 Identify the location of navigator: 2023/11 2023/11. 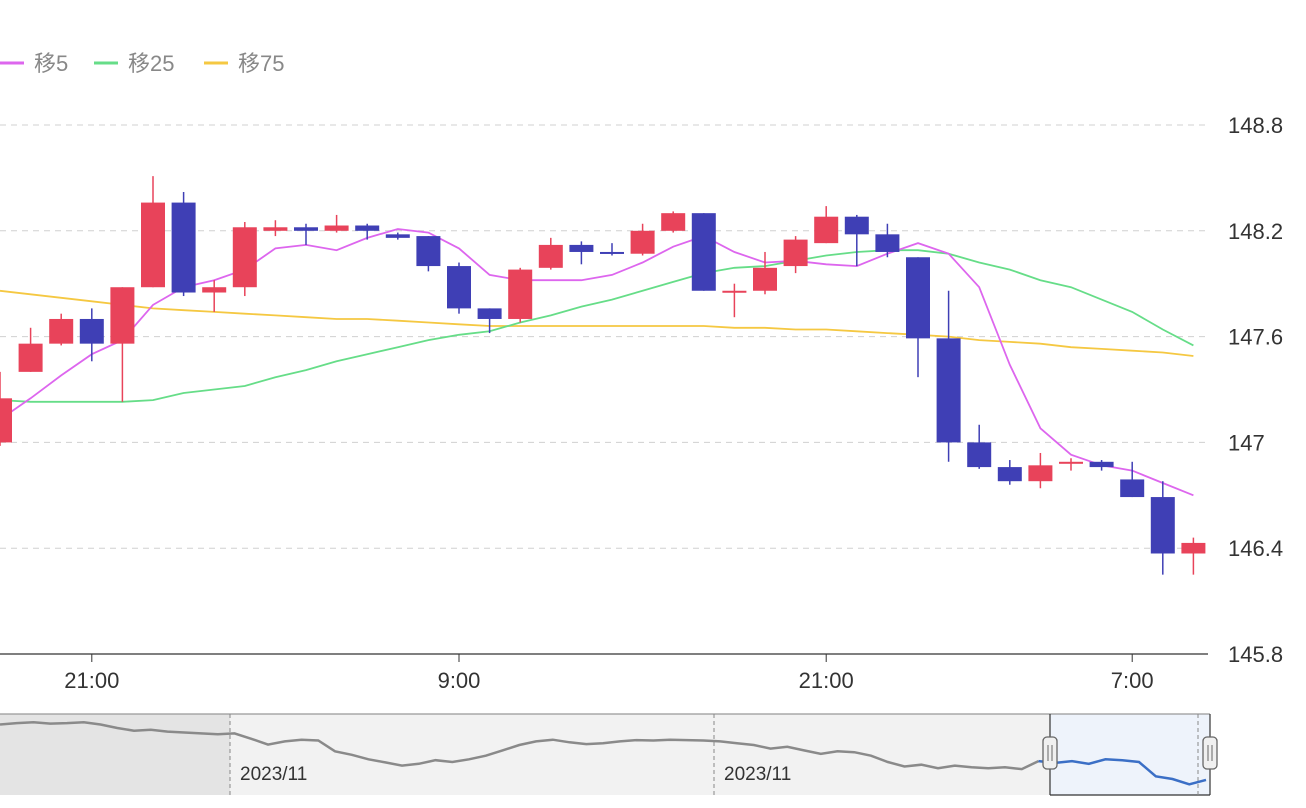
(609, 754).